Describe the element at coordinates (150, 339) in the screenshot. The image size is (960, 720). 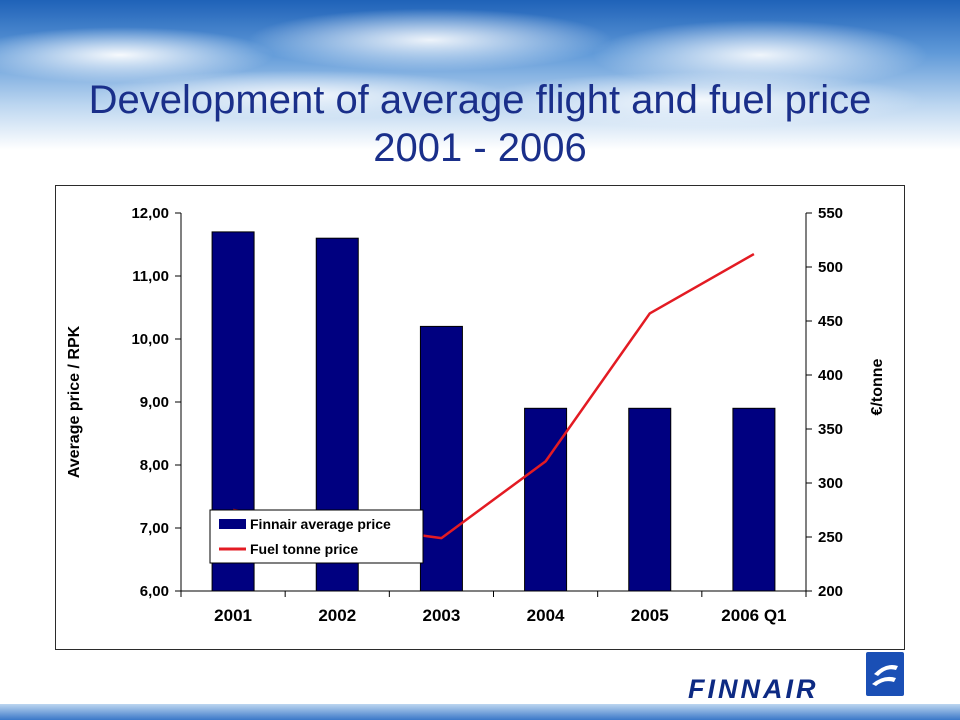
I see `left-tick-label: 10,00` at that location.